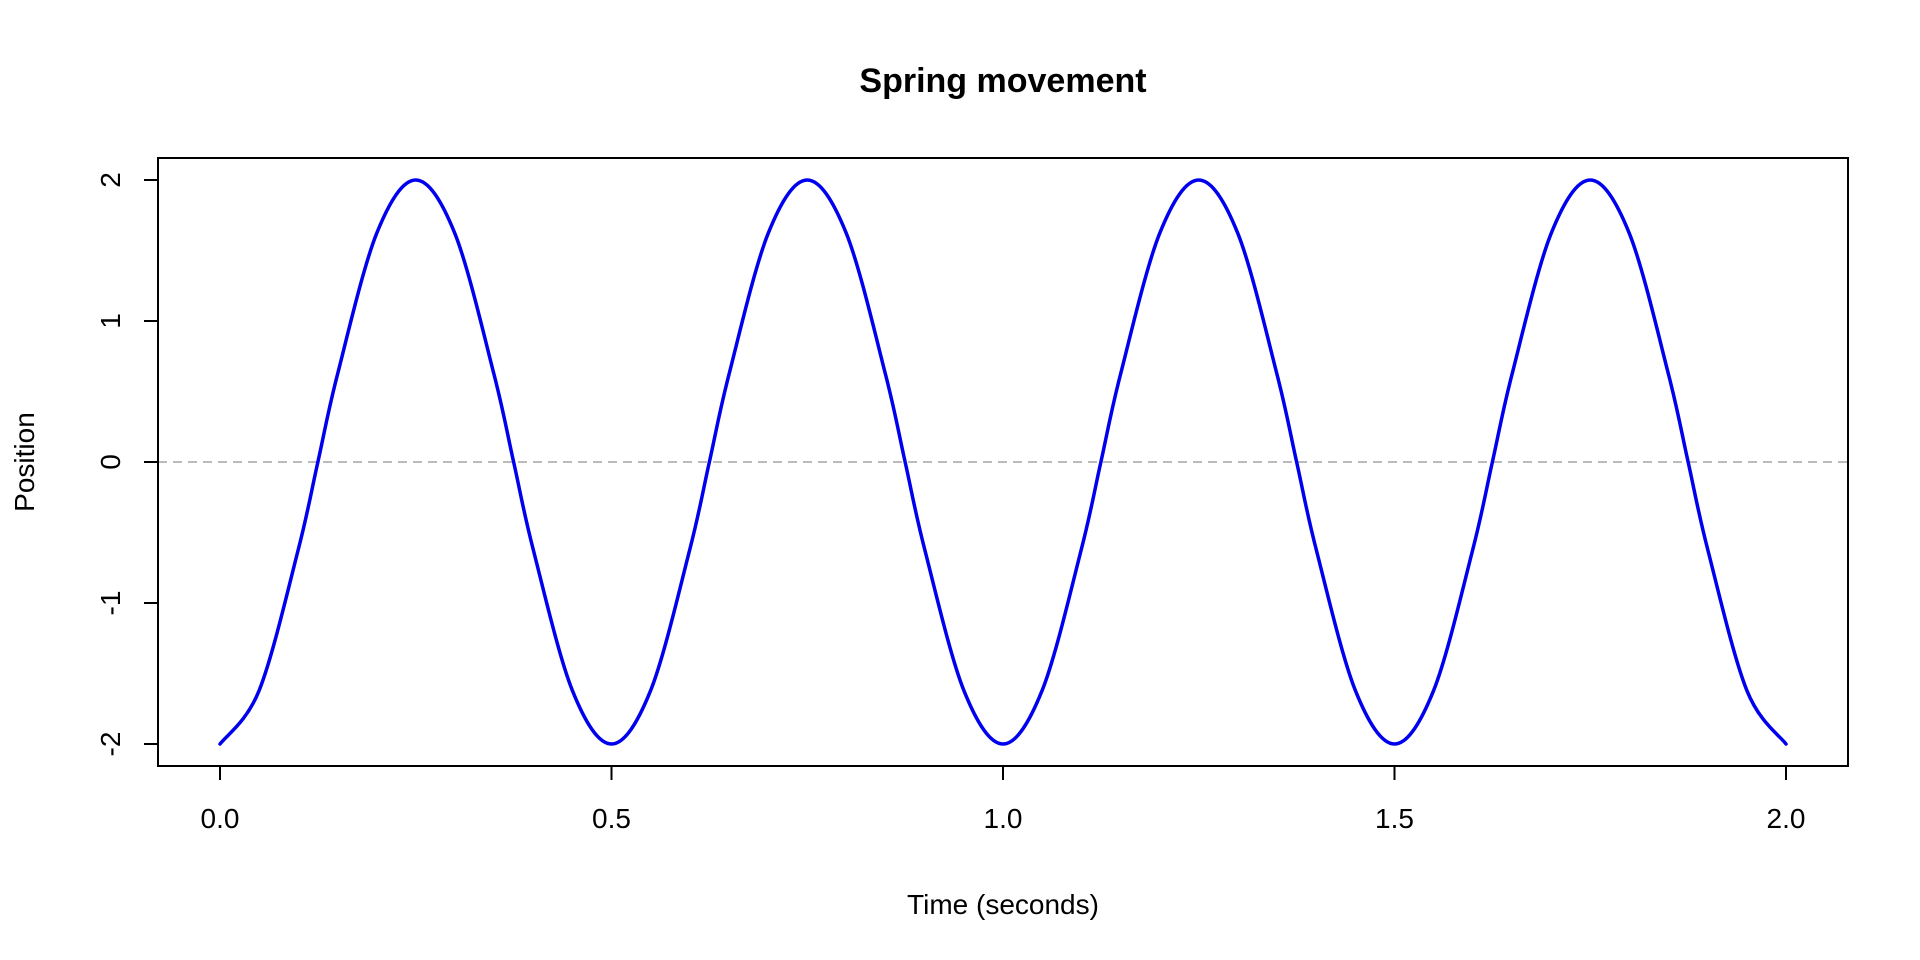 Image resolution: width=1920 pixels, height=960 pixels. I want to click on x-tick-label: 0.0, so click(220, 818).